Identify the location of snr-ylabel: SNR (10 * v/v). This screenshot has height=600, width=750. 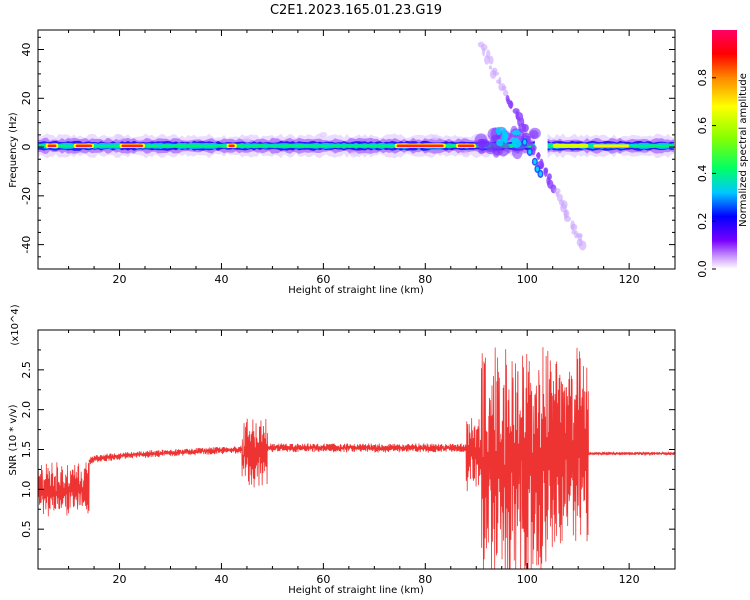
(13, 439).